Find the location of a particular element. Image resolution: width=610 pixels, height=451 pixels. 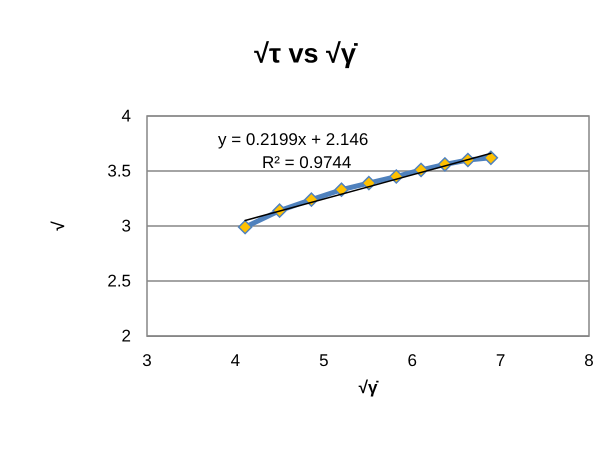

annotation: R² = 0.9744 is located at coordinates (307, 162).